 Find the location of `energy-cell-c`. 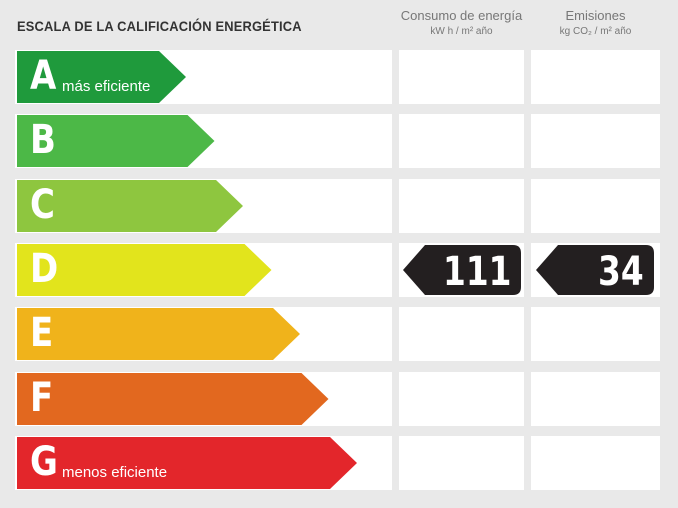

energy-cell-c is located at coordinates (461, 206).